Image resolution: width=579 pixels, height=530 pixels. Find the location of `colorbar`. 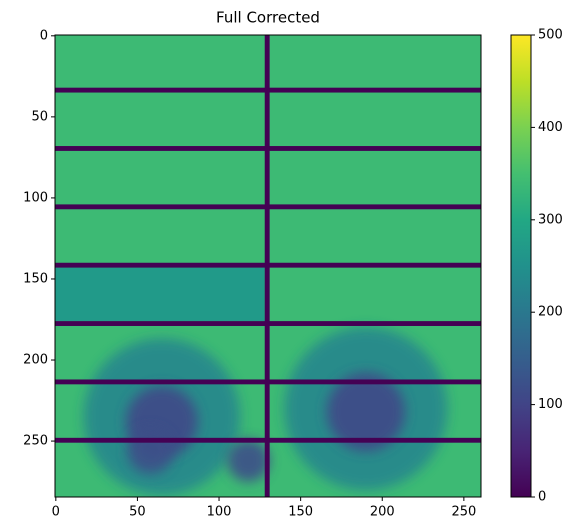

colorbar is located at coordinates (521, 266).